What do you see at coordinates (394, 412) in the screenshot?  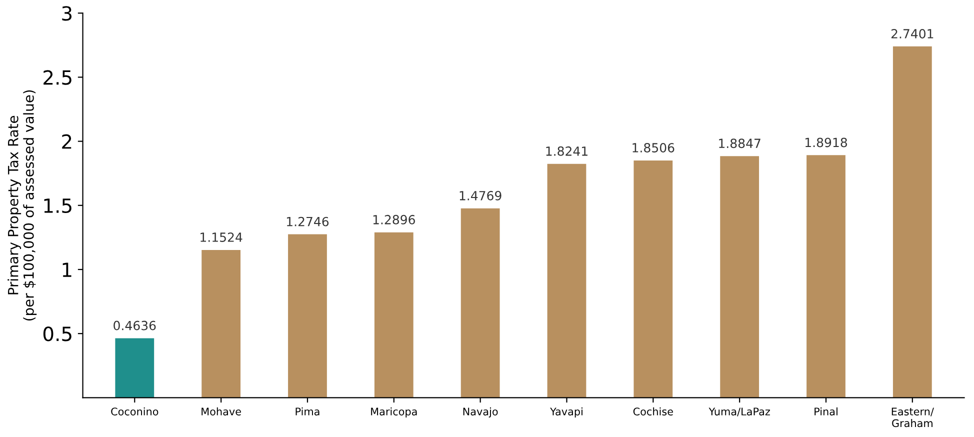 I see `x-tick-label: Maricopa` at bounding box center [394, 412].